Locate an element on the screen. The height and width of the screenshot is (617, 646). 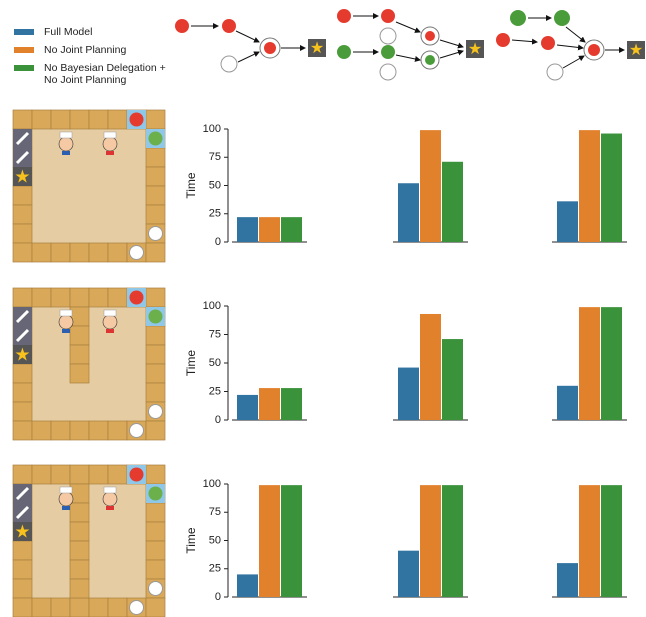
bar-chart: 0 25 50 75 100 Time is located at coordinates (405, 363).